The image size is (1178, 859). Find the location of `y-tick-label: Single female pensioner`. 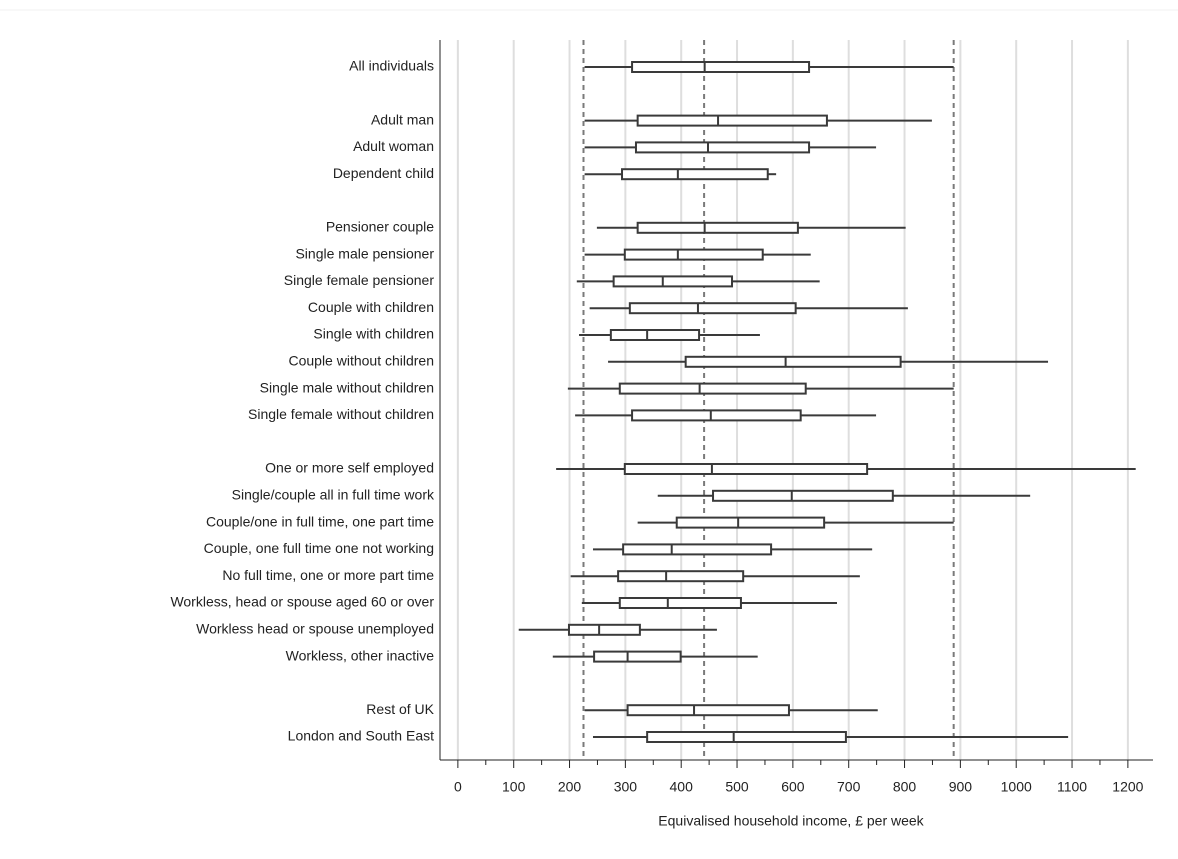

y-tick-label: Single female pensioner is located at coordinates (359, 280).